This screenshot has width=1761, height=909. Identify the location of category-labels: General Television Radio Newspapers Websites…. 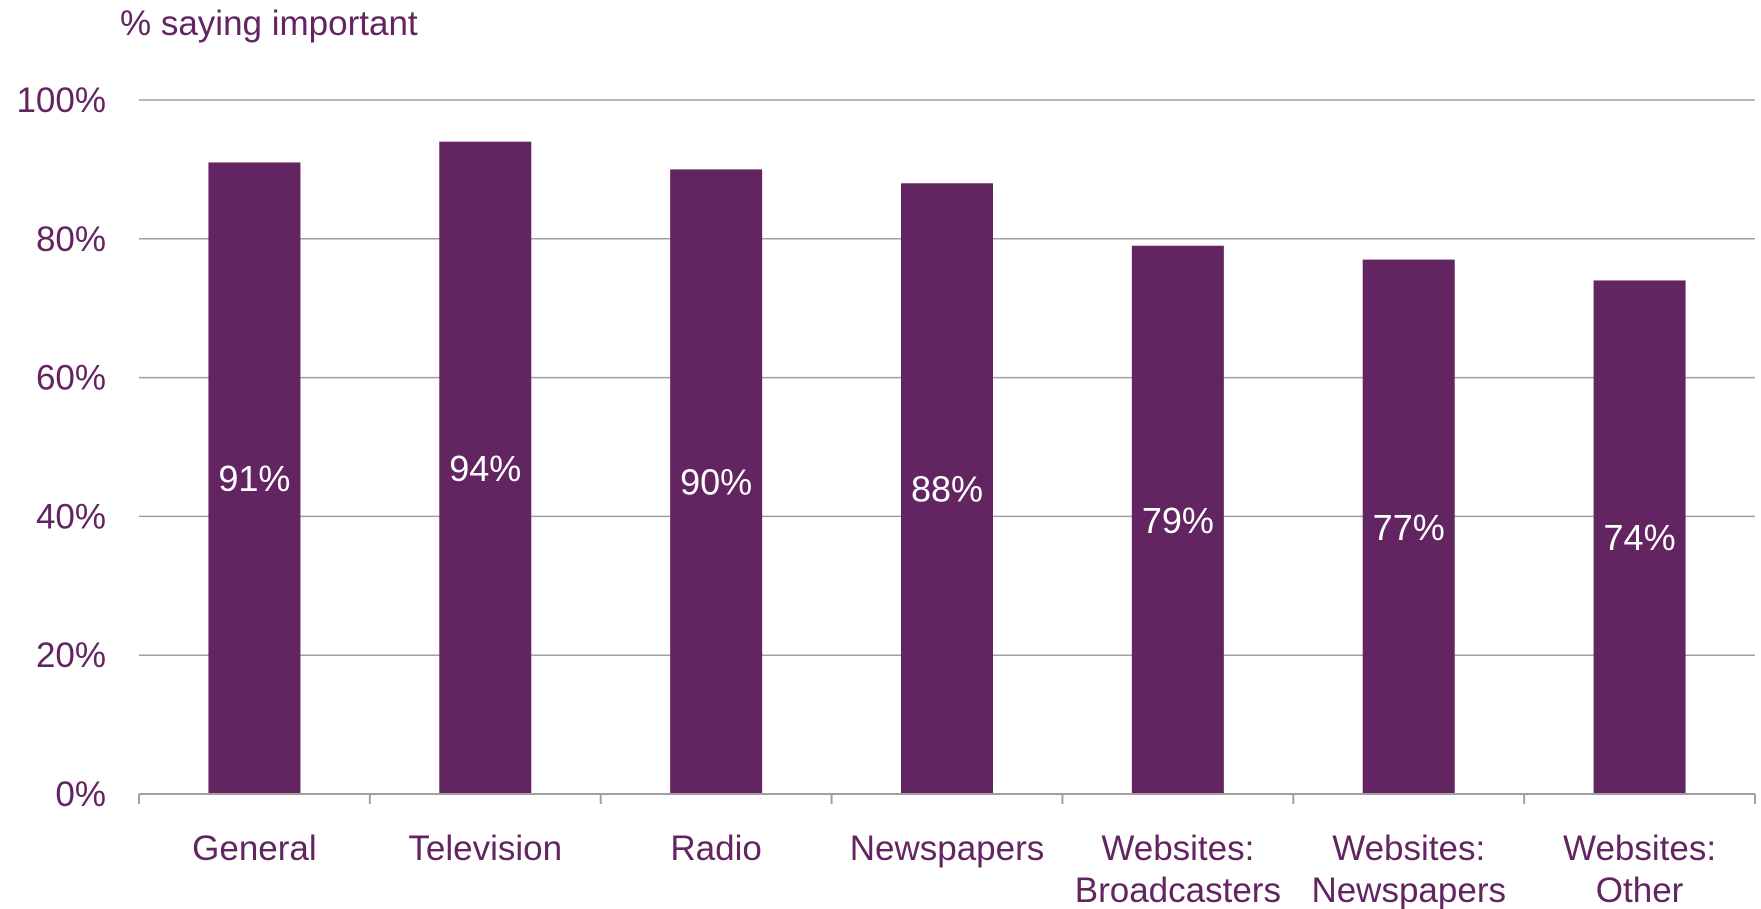
(954, 869).